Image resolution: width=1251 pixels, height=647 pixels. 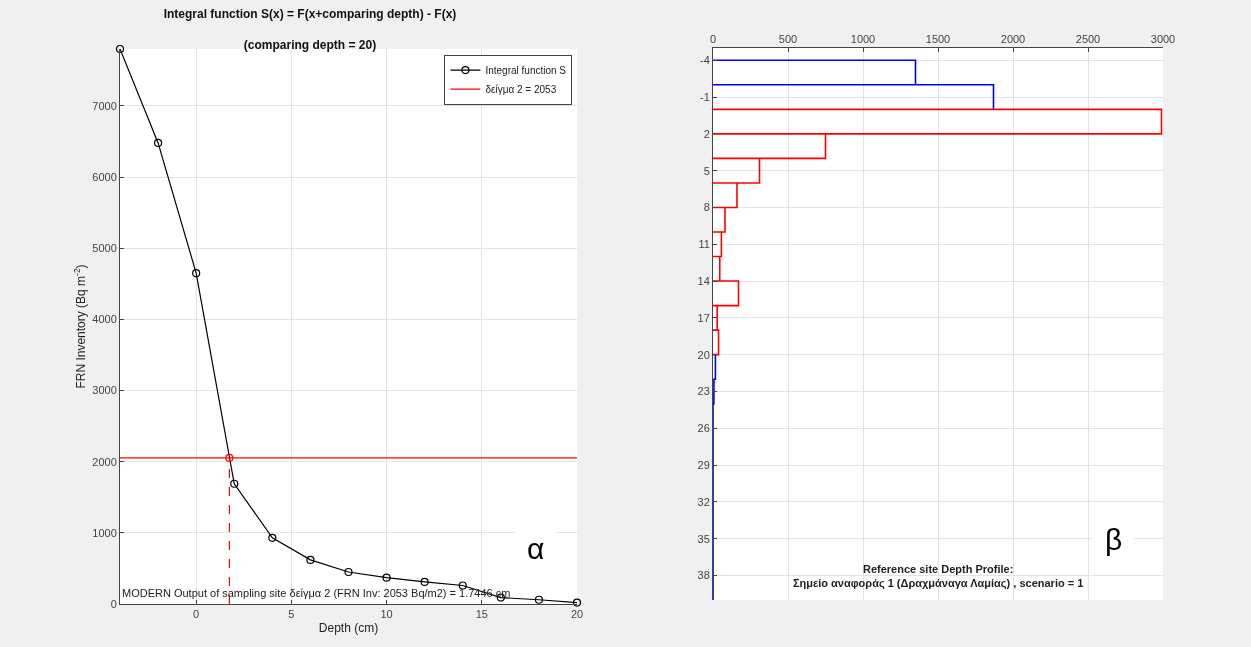 I want to click on x-tick-label: 0, so click(x=196, y=614).